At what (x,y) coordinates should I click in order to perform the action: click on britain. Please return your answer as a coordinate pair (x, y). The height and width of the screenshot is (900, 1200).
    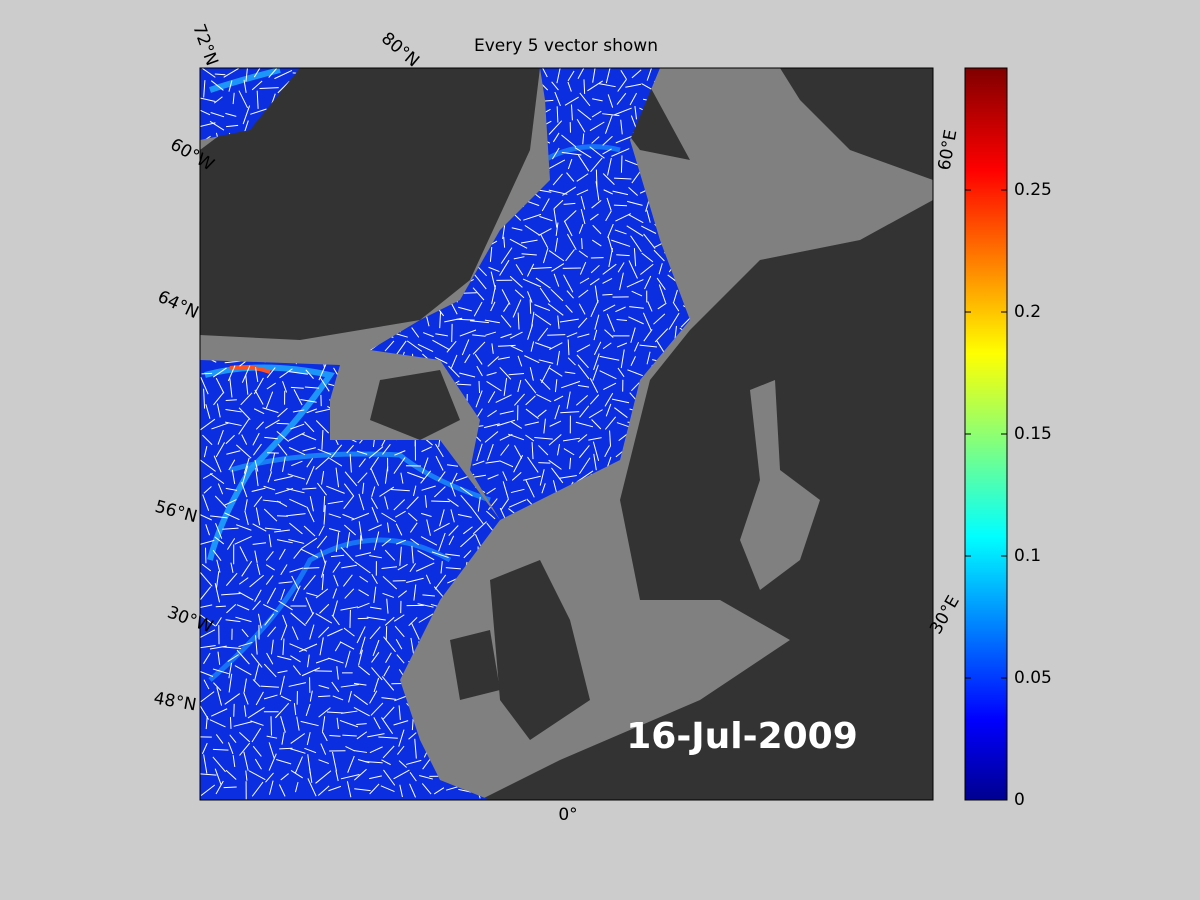
    Looking at the image, I should click on (540, 650).